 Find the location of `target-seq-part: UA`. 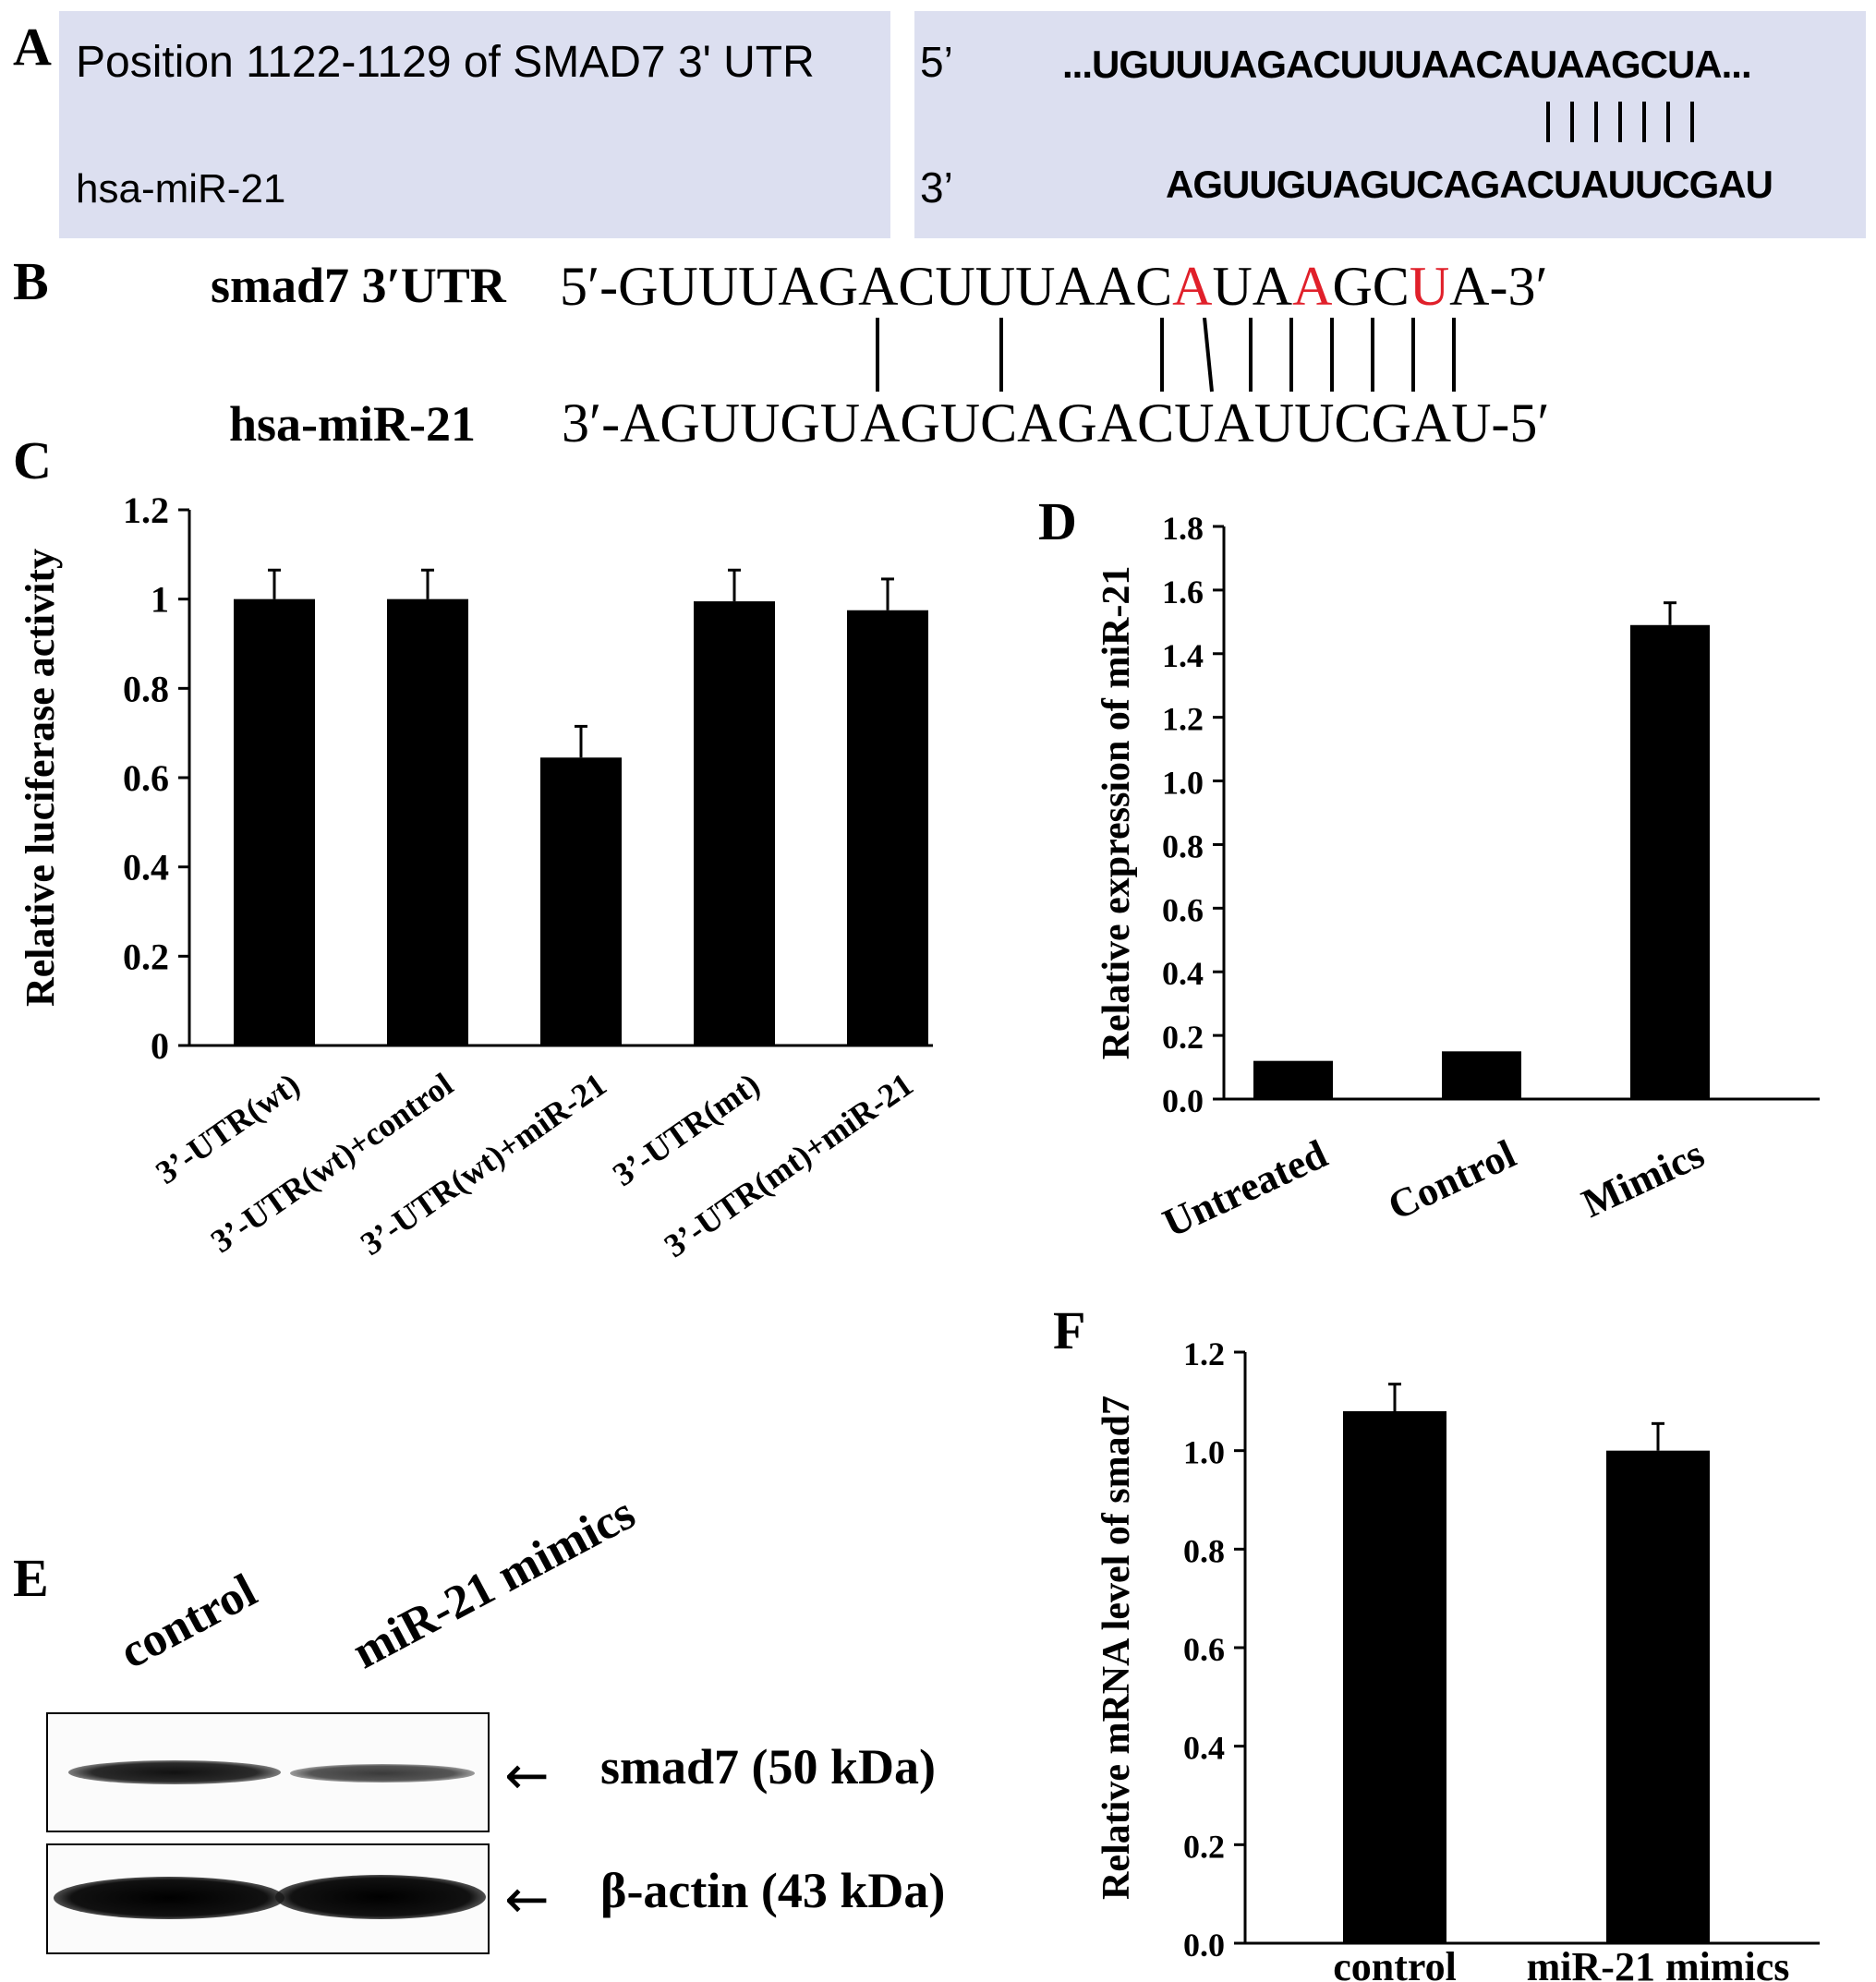

target-seq-part: UA is located at coordinates (1252, 286).